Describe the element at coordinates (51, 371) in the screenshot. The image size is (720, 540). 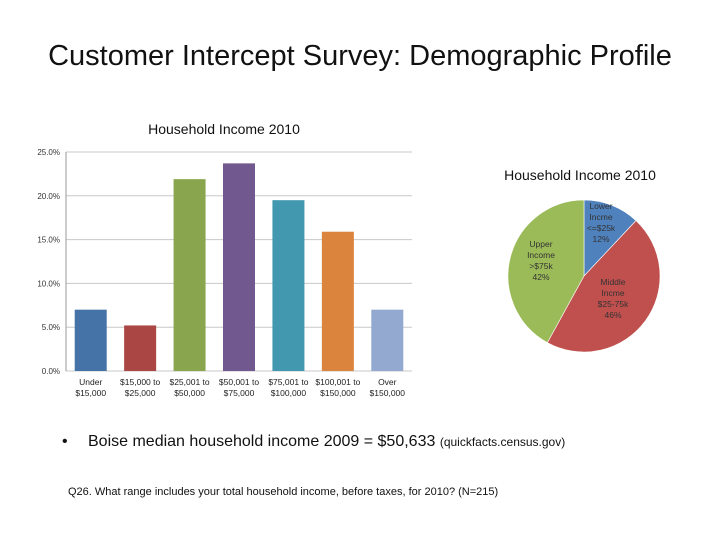
I see `y-tick-label: 0.0%` at that location.